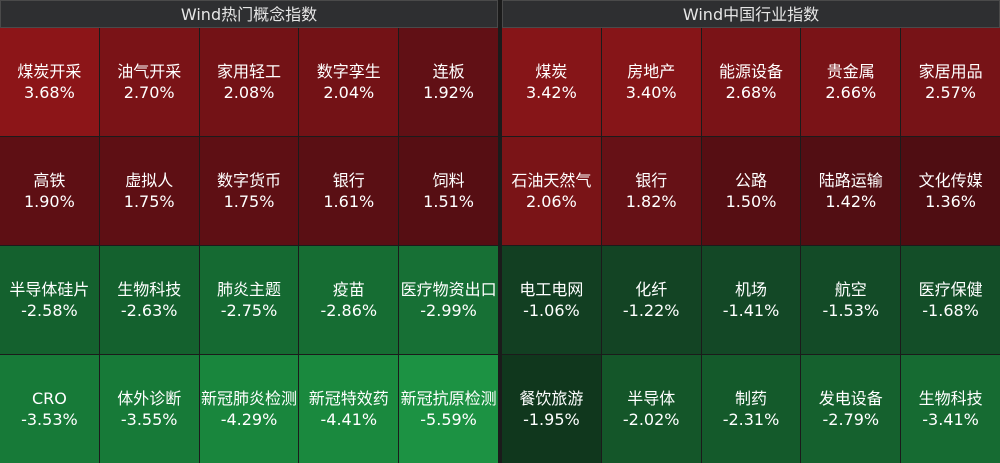  What do you see at coordinates (651, 289) in the screenshot?
I see `tile-name: 化纤` at bounding box center [651, 289].